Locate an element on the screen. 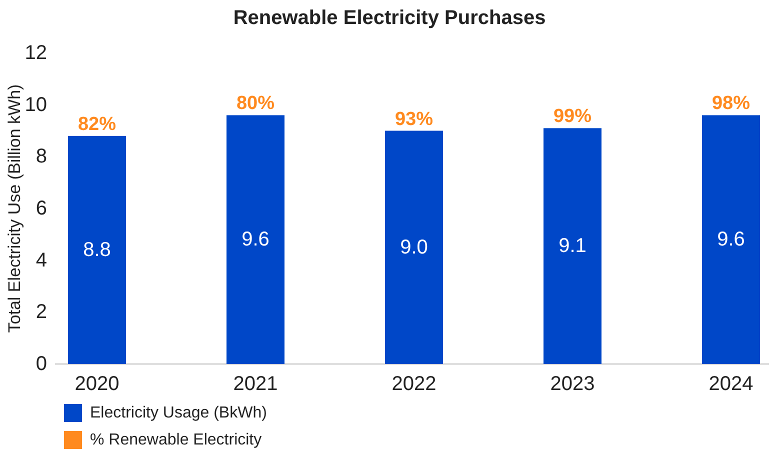 This screenshot has width=779, height=454. chart-title: Renewable Electricity Purchases is located at coordinates (389, 18).